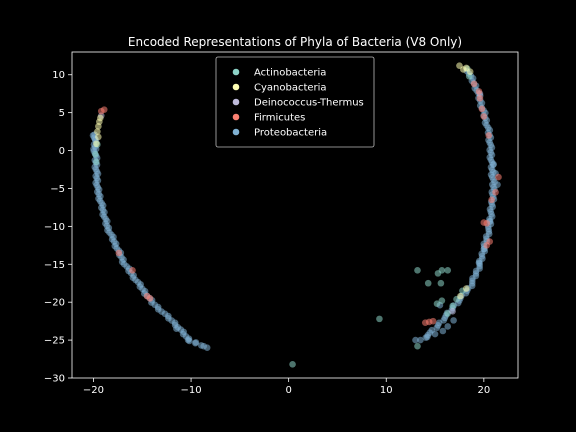  Describe the element at coordinates (386, 390) in the screenshot. I see `x-tick-label: 10` at that location.